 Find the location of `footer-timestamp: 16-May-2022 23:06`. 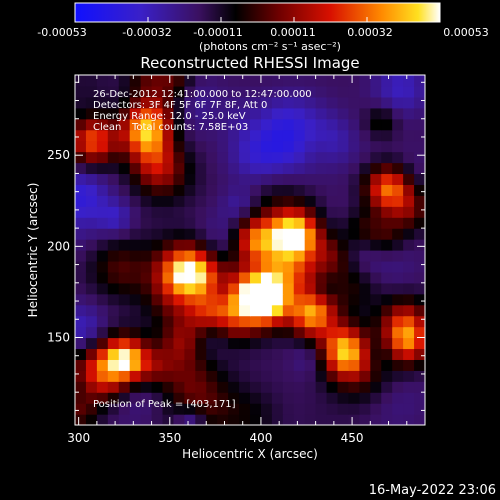

footer-timestamp: 16-May-2022 23:06 is located at coordinates (432, 490).